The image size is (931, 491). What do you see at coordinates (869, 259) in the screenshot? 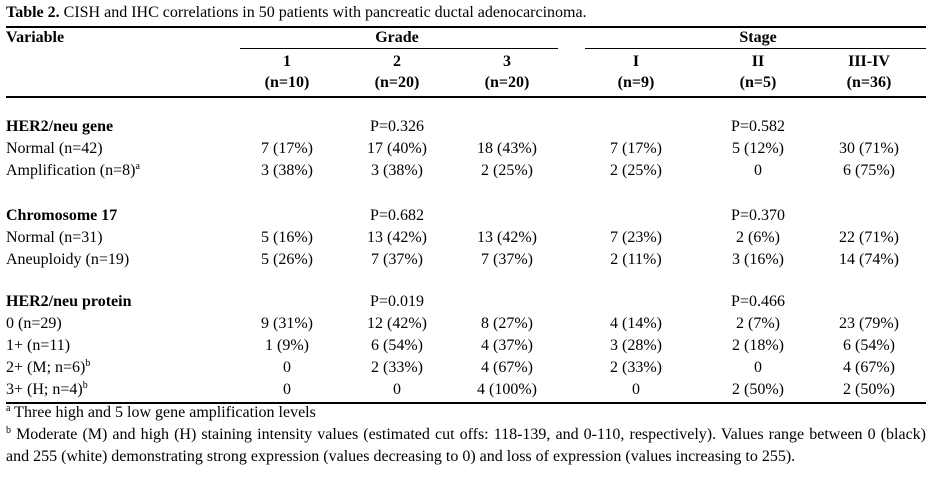
I see `table-cell: 14 (74%)` at bounding box center [869, 259].